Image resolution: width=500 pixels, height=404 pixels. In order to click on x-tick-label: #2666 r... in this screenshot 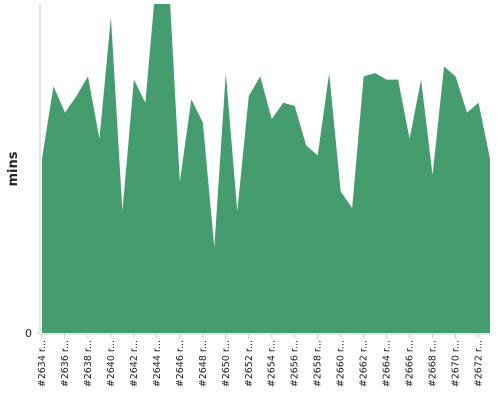, I will do `click(410, 363)`.